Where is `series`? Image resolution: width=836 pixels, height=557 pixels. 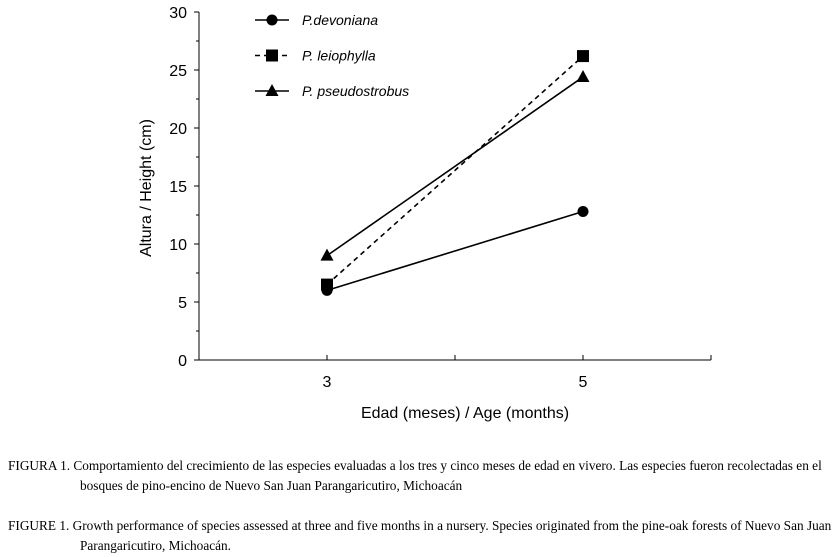 series is located at coordinates (455, 173).